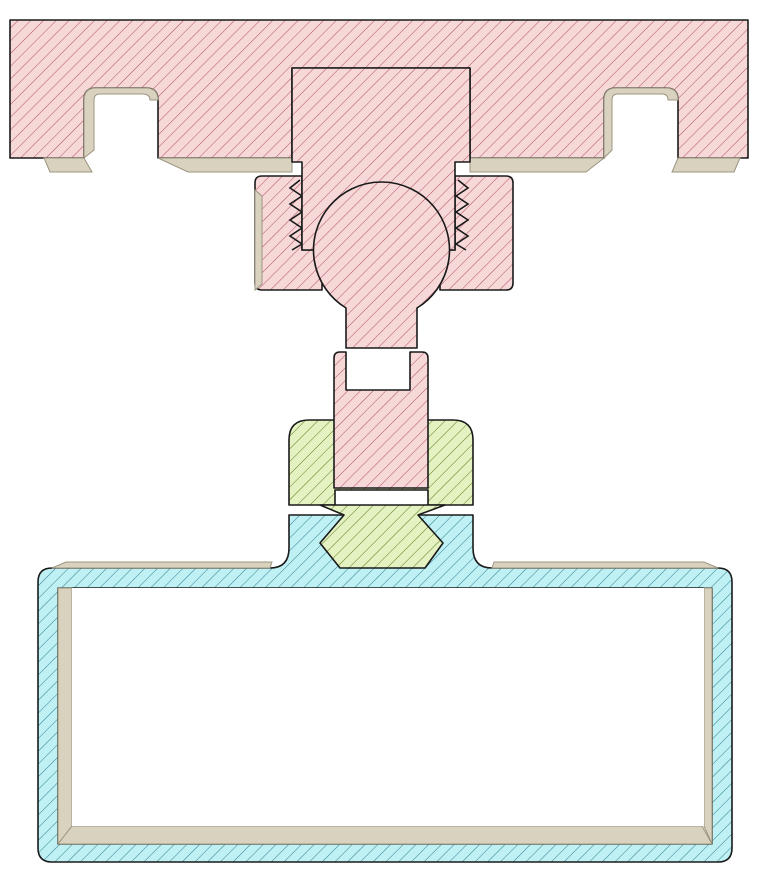 The width and height of the screenshot is (772, 879). What do you see at coordinates (162, 565) in the screenshot?
I see `tube-top-edge-face-left` at bounding box center [162, 565].